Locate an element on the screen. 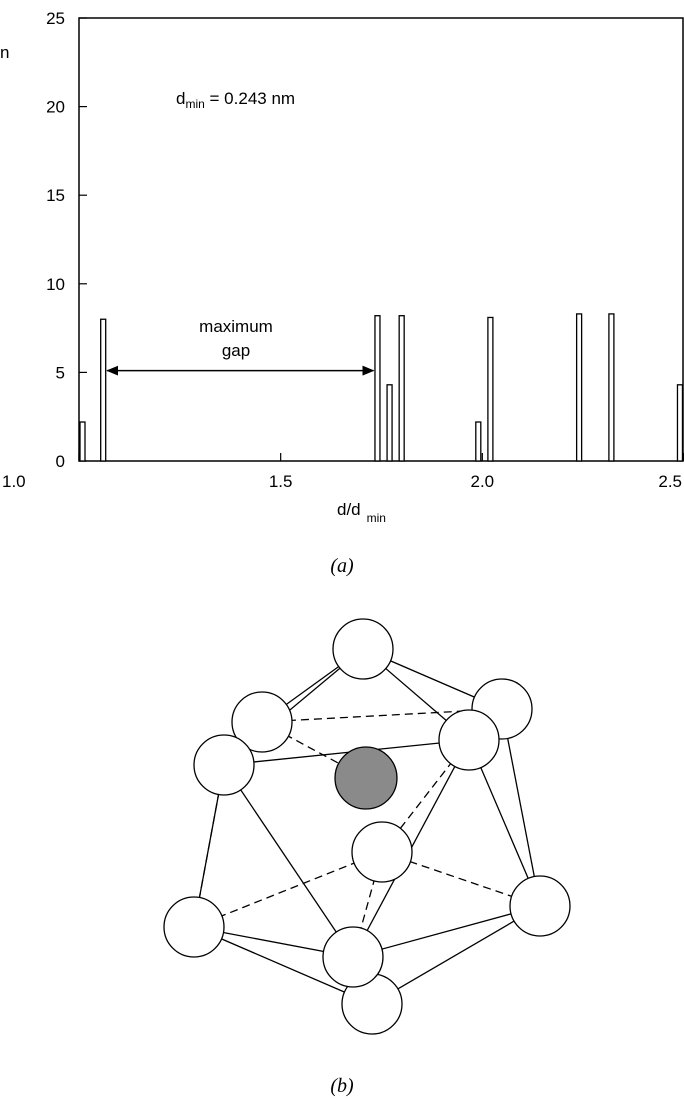  y-tick-label: 25 is located at coordinates (55, 18).